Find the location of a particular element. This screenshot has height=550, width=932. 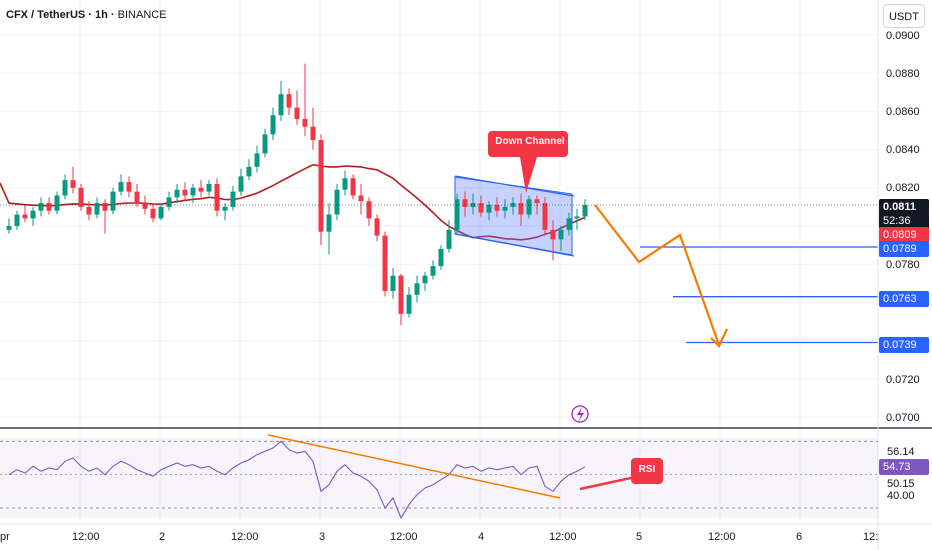

rsi-callout-box is located at coordinates (647, 471).